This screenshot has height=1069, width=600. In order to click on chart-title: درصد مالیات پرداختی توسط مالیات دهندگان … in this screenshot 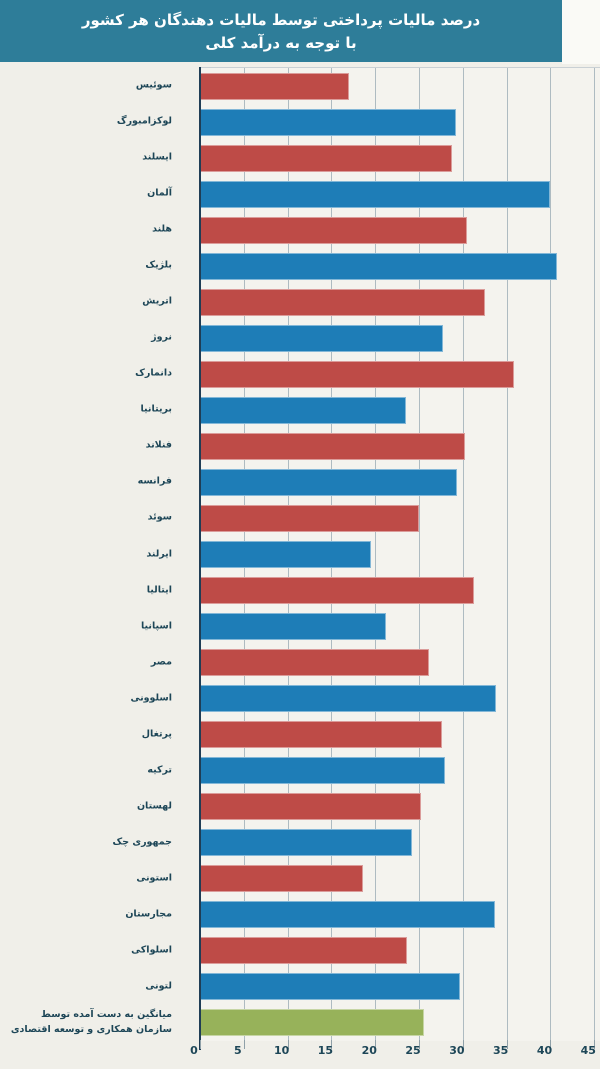, I will do `click(281, 31)`.